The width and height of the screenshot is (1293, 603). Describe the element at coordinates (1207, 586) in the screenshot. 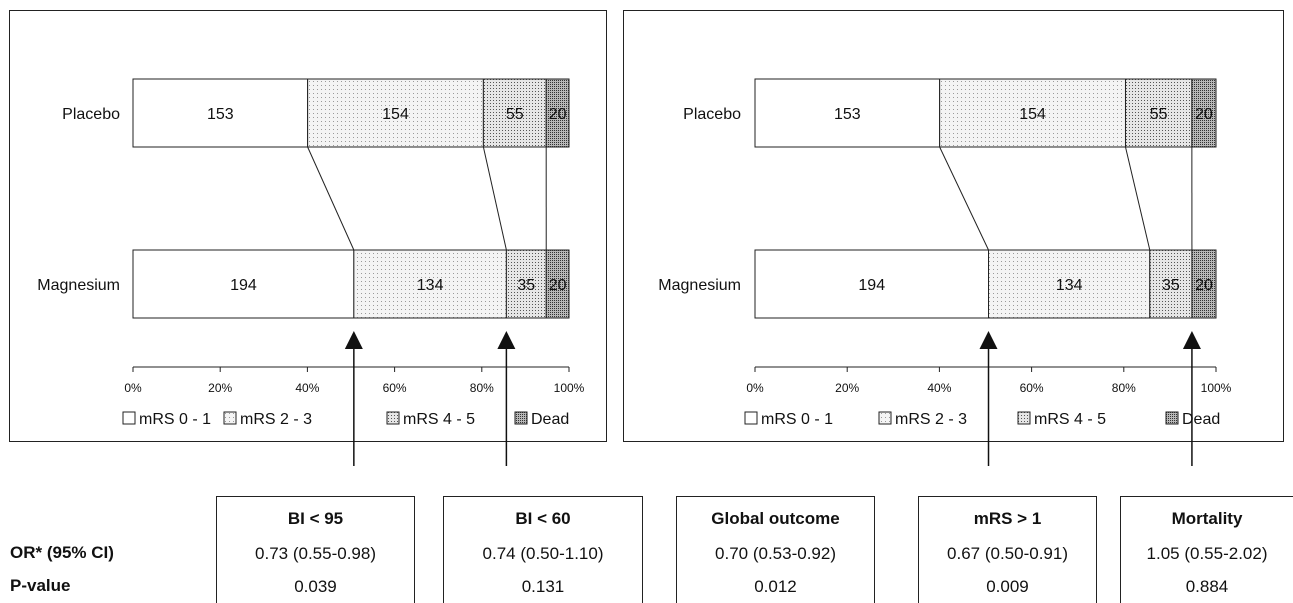

I see `stat-p-value: 0.884` at that location.